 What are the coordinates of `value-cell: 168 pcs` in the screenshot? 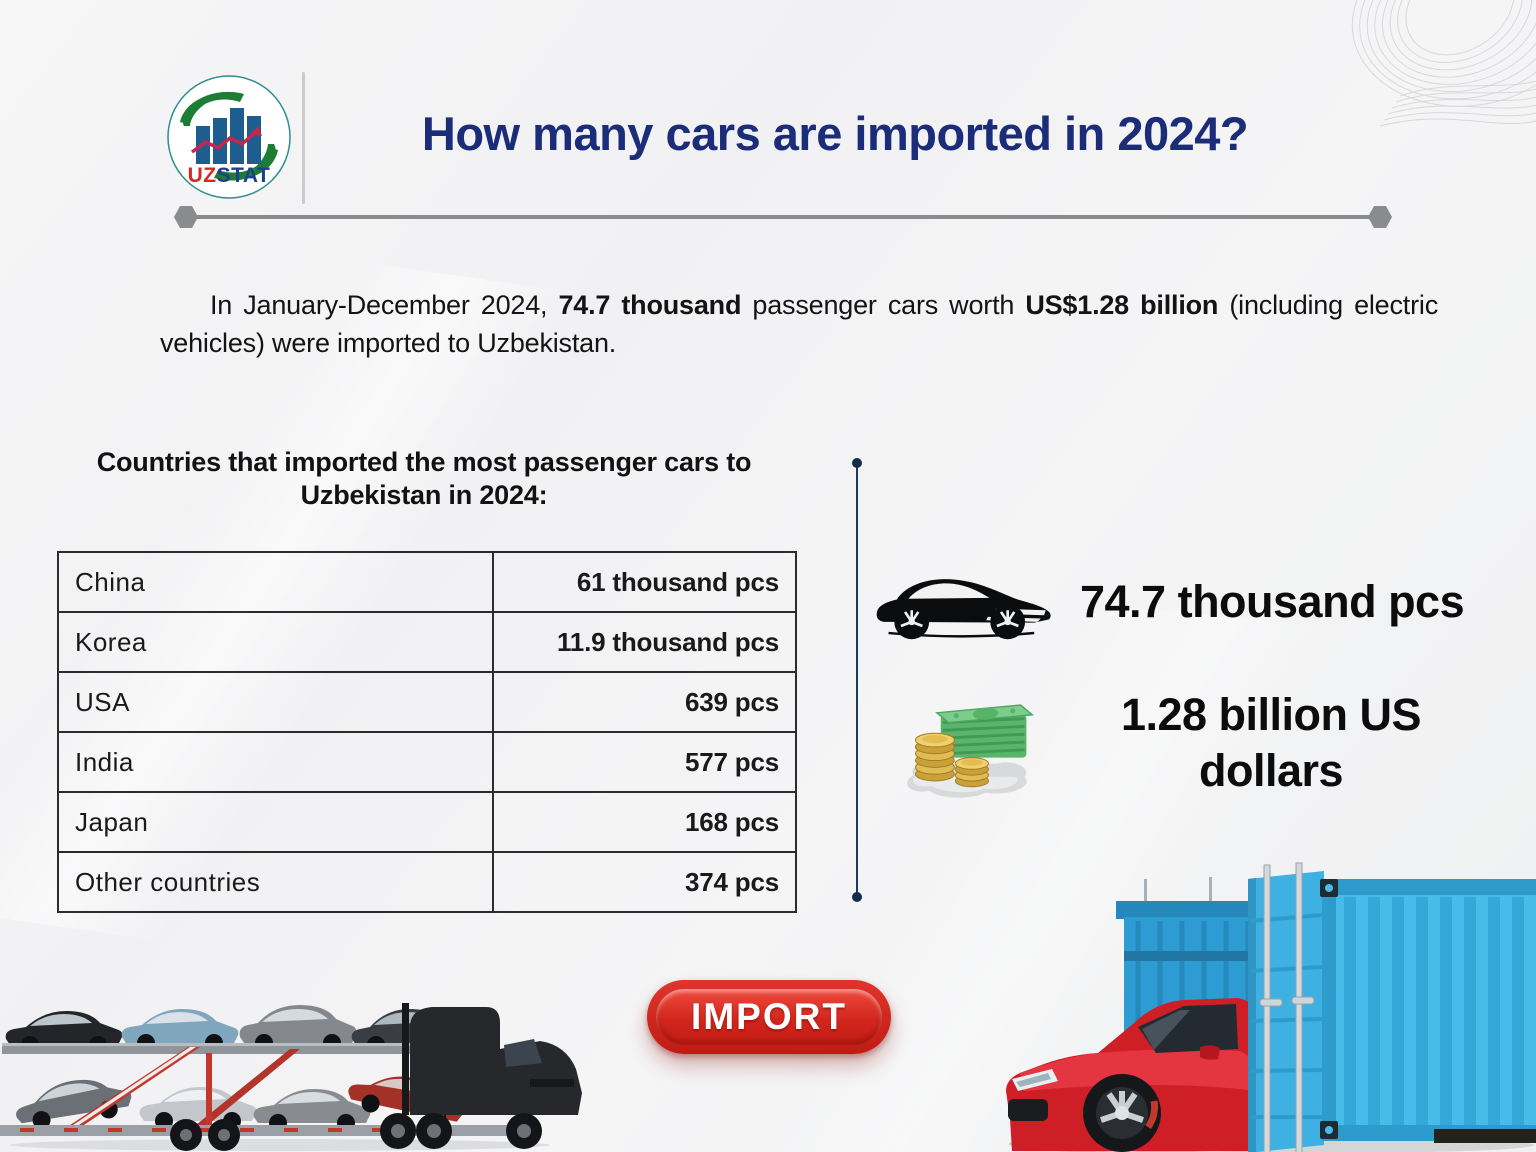 It's located at (644, 822).